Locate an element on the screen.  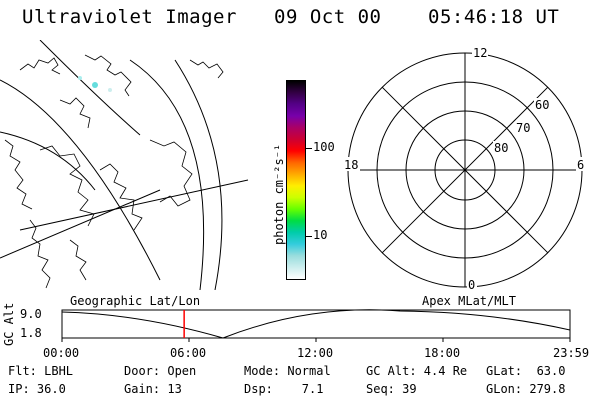
status-glon: GLon: 279.8 is located at coordinates (526, 389).